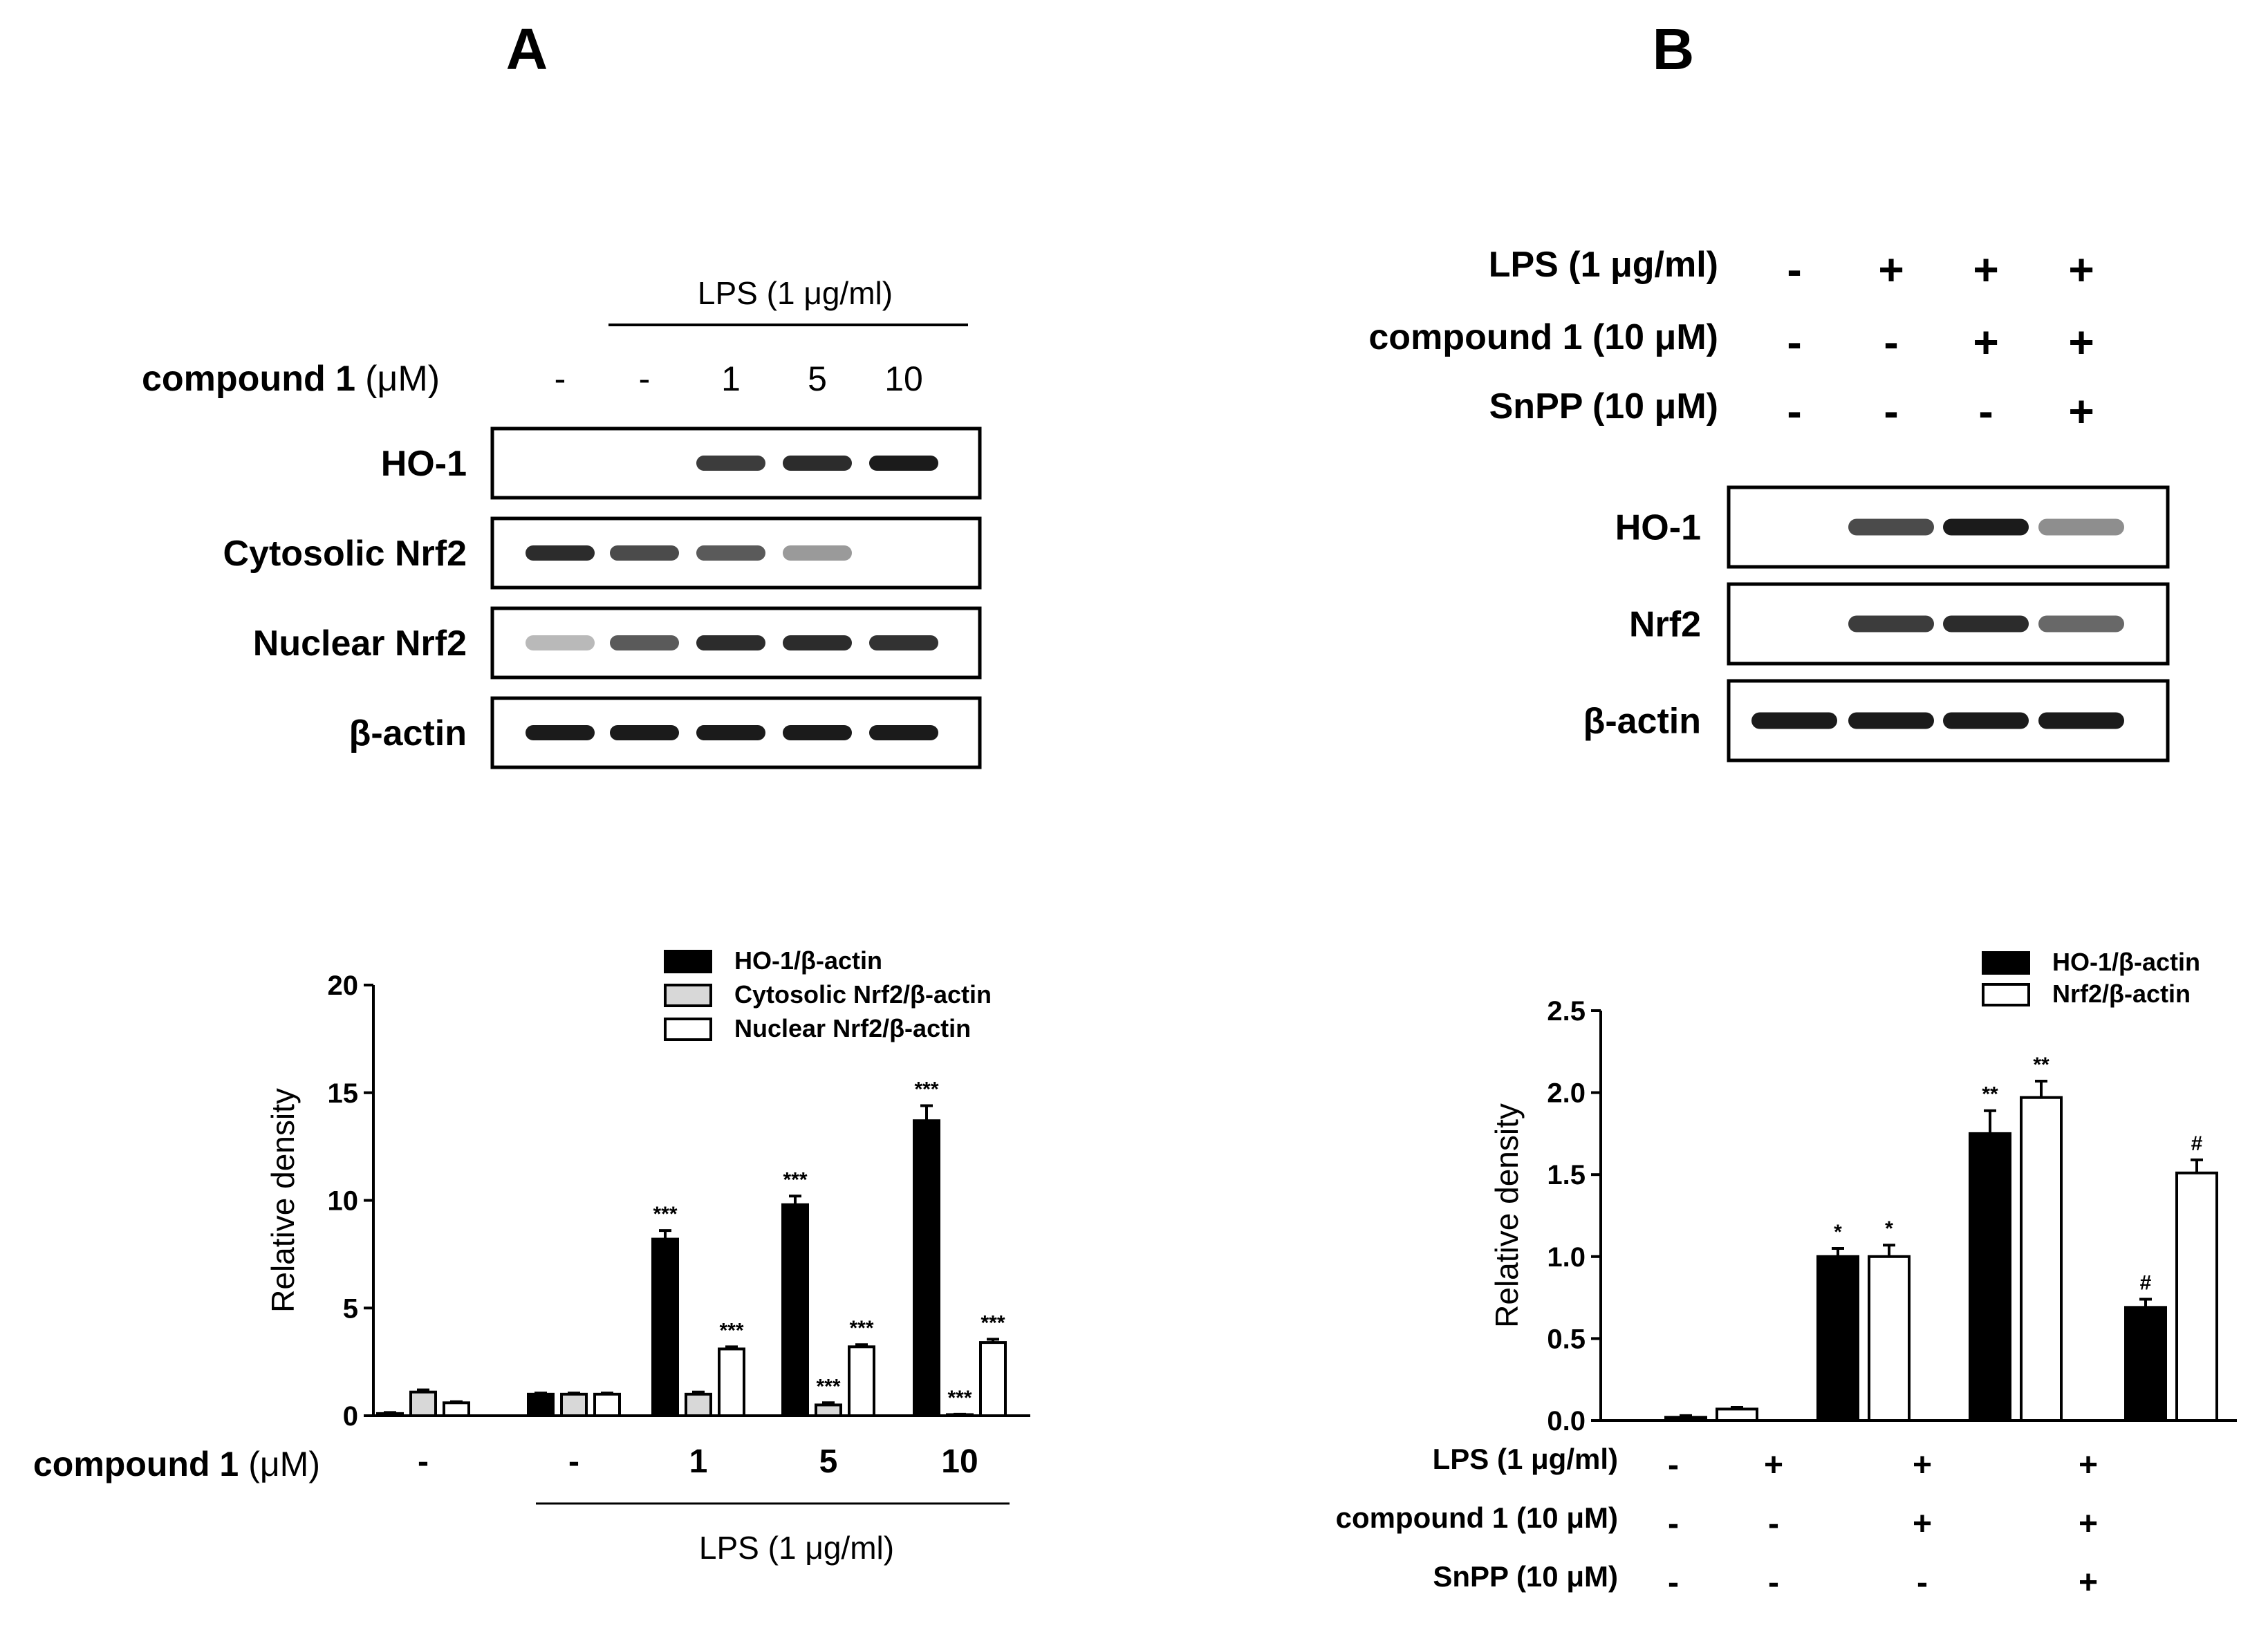  What do you see at coordinates (817, 378) in the screenshot?
I see `blot-a-lane-value: 5` at bounding box center [817, 378].